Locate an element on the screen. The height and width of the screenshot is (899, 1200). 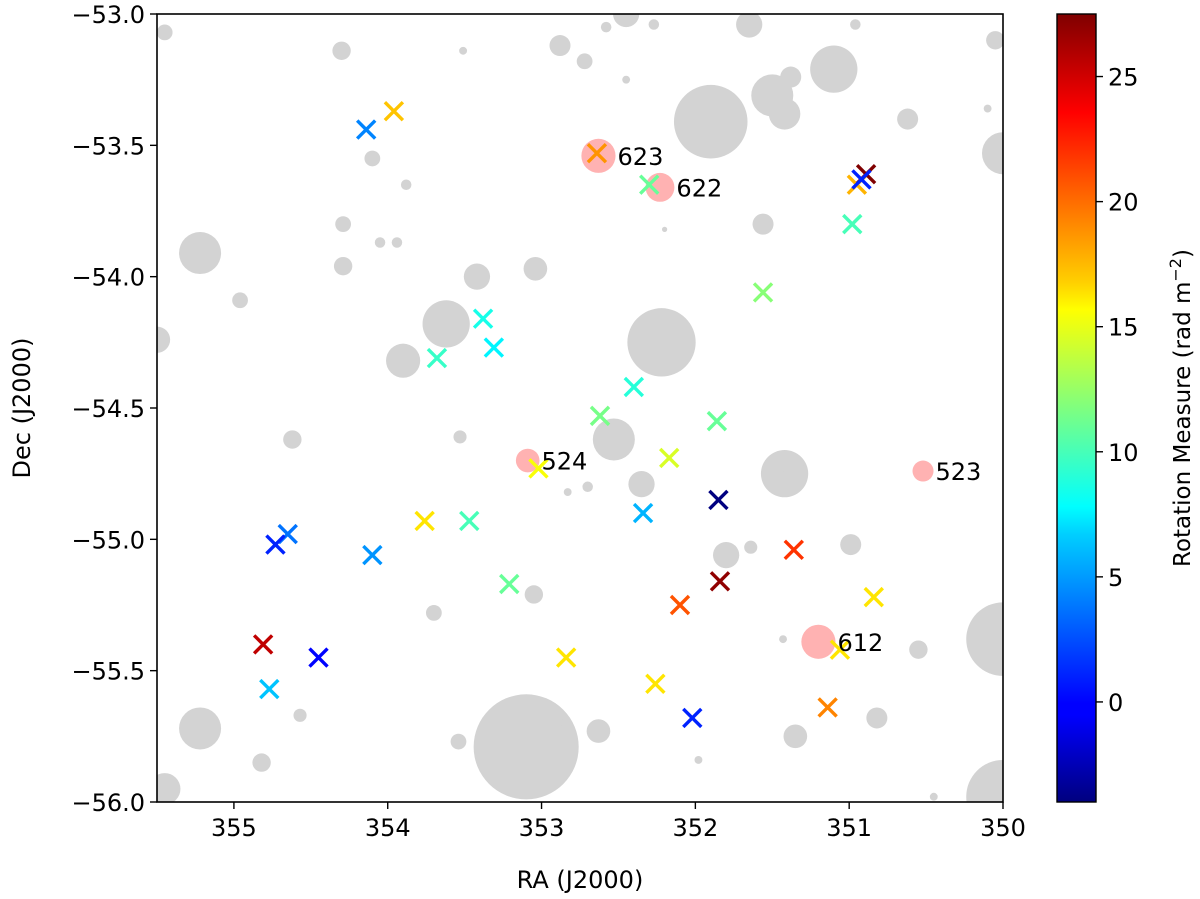
colorbar-tick-label: 15 is located at coordinates (1123, 328).